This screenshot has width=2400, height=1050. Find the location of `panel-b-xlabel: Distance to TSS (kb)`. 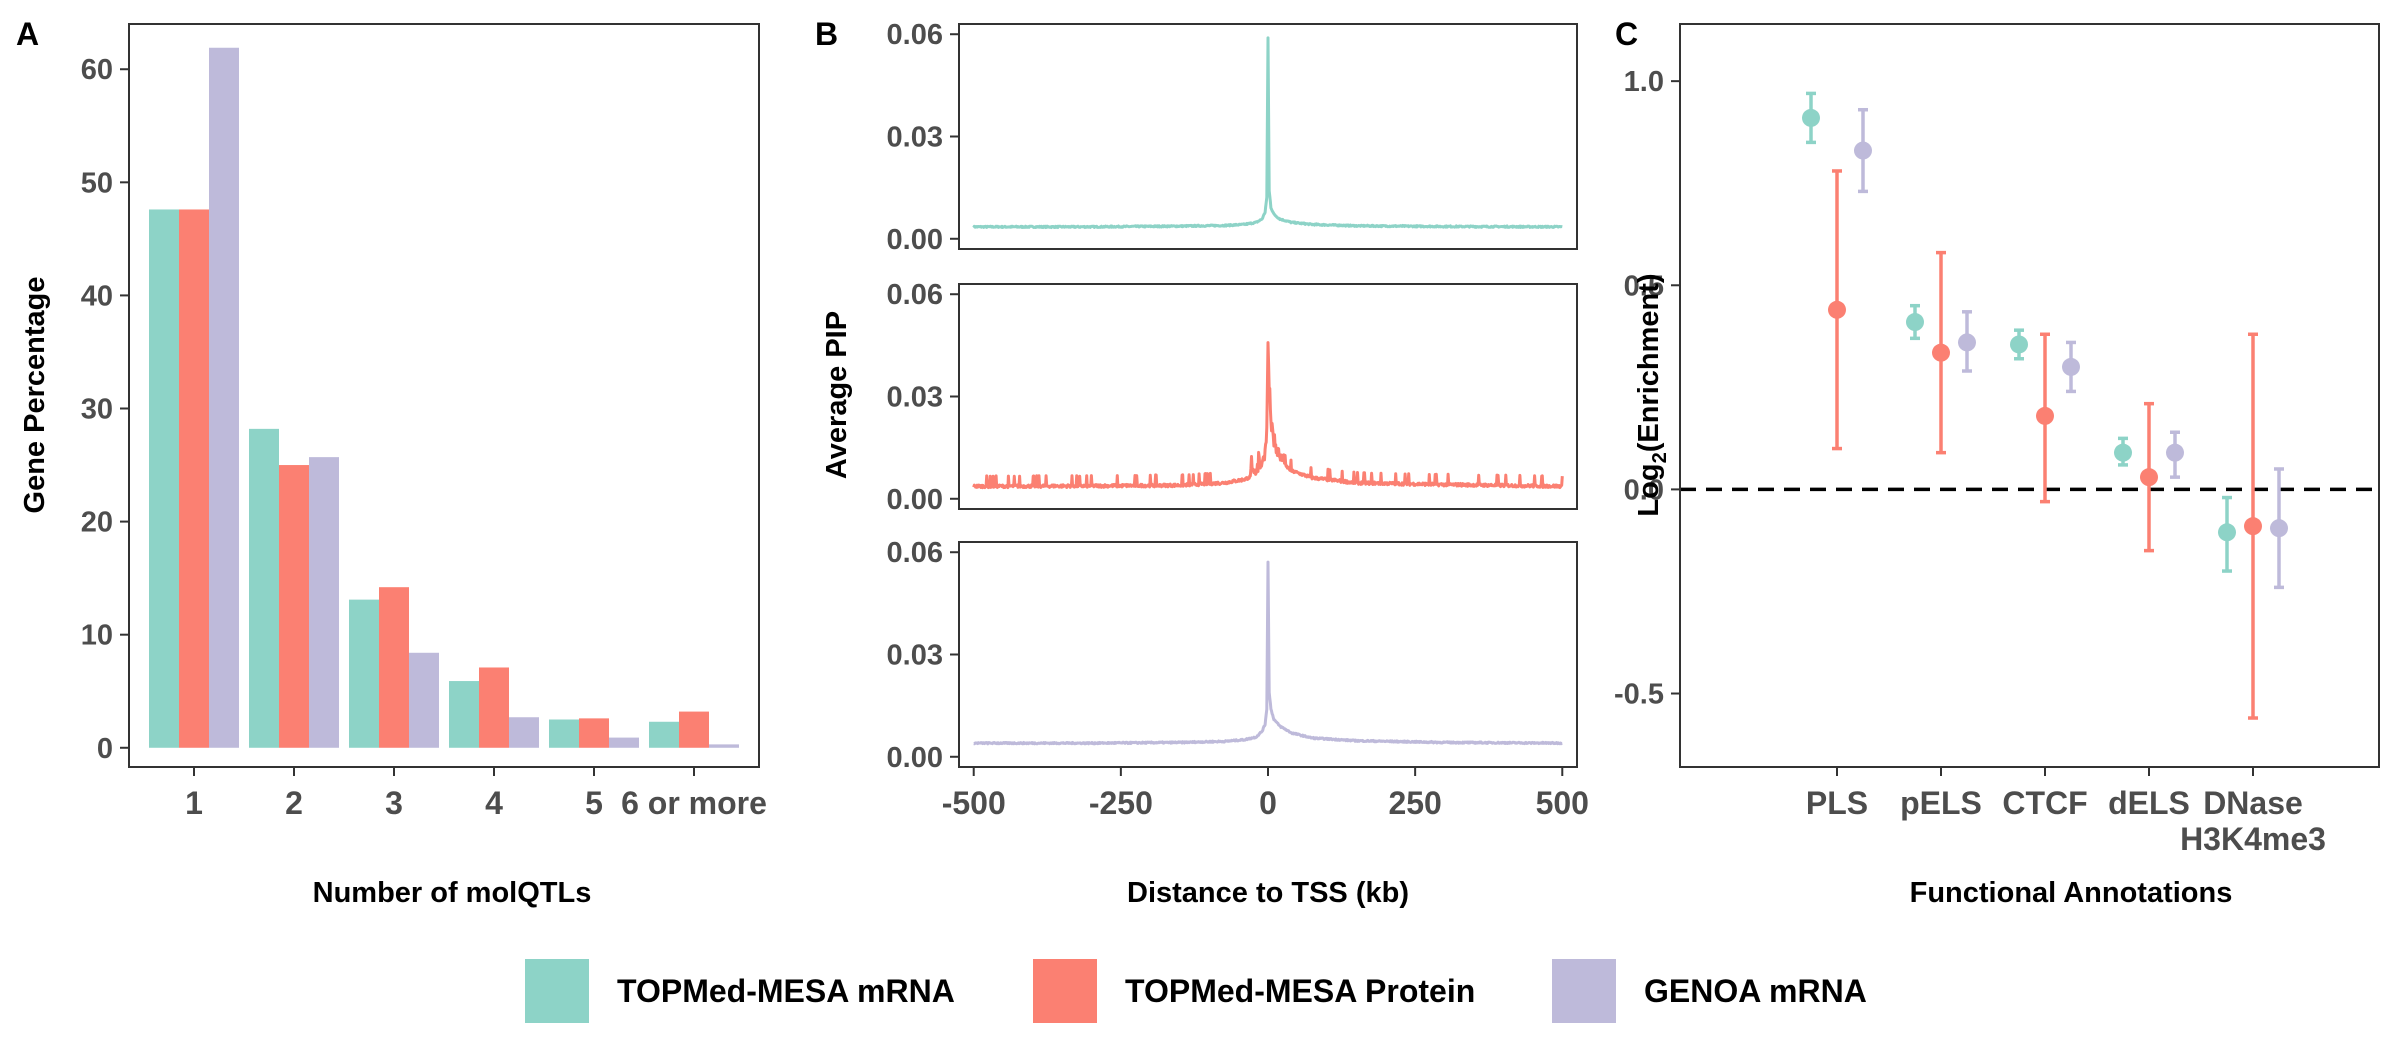

panel-b-xlabel: Distance to TSS (kb) is located at coordinates (1268, 893).